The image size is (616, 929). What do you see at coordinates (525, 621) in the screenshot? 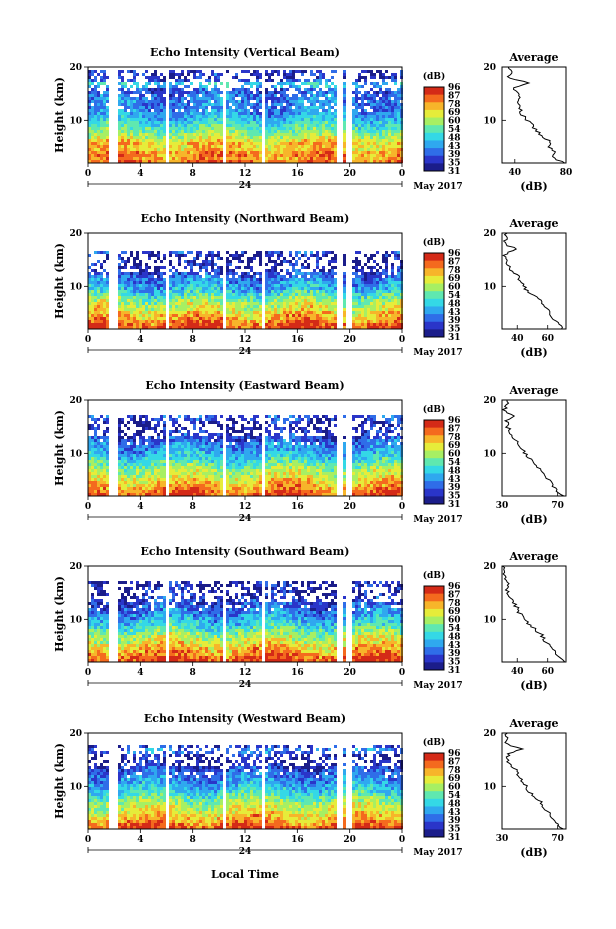
I see `average-profile: Average 20 10 40 60 (dB)` at bounding box center [525, 621].